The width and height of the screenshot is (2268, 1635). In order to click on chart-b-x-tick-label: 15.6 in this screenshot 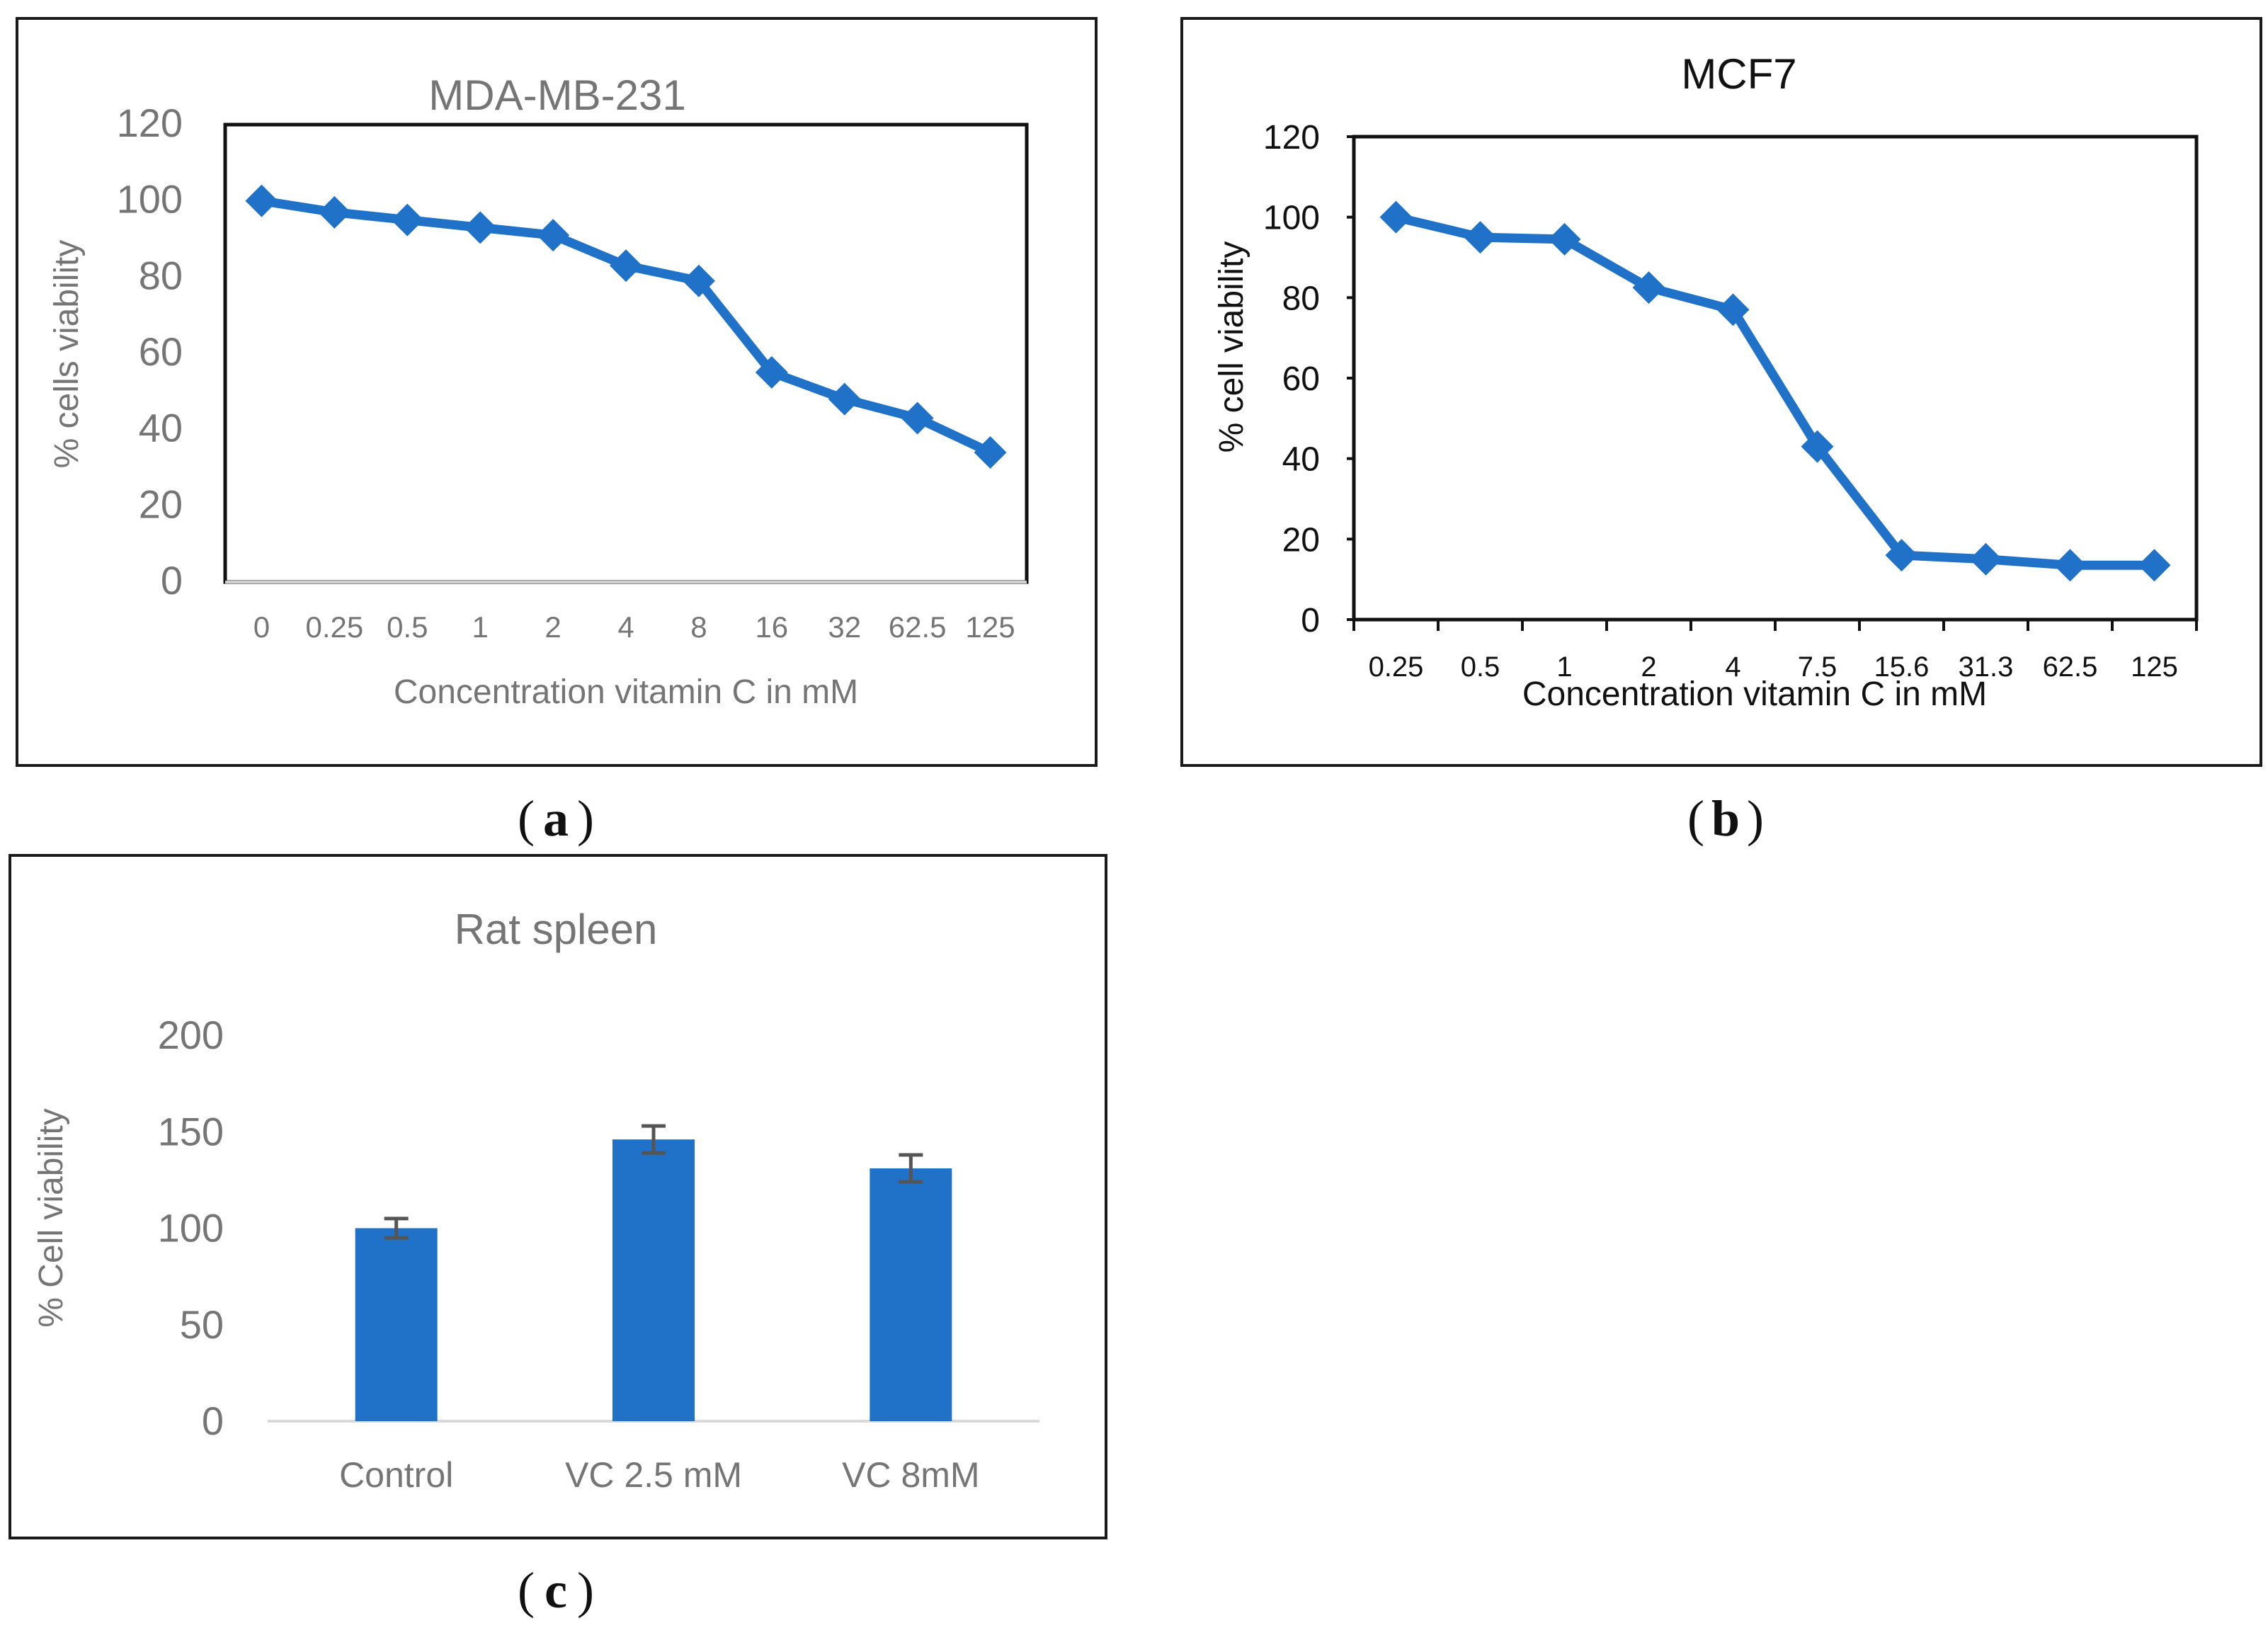, I will do `click(1902, 667)`.